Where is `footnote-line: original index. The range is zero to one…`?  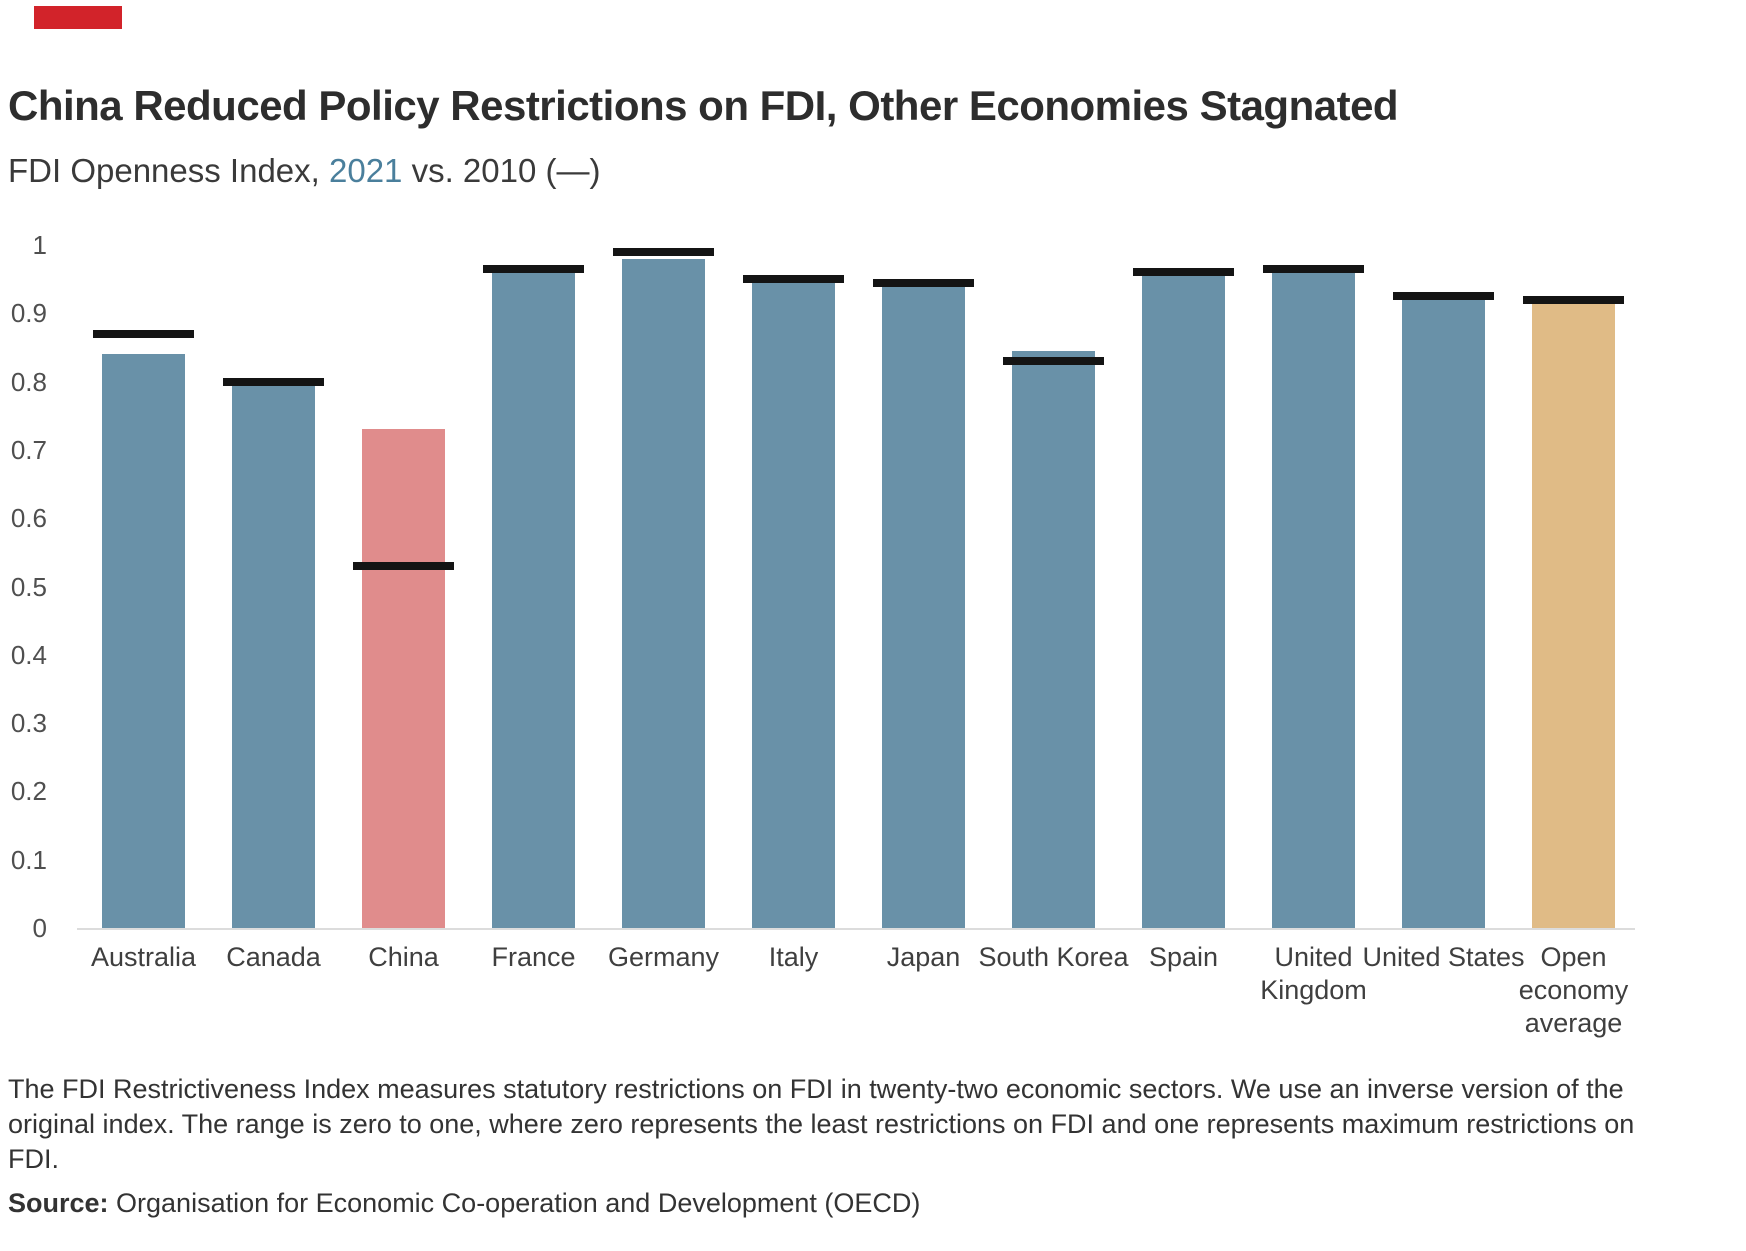 footnote-line: original index. The range is zero to one… is located at coordinates (821, 1124).